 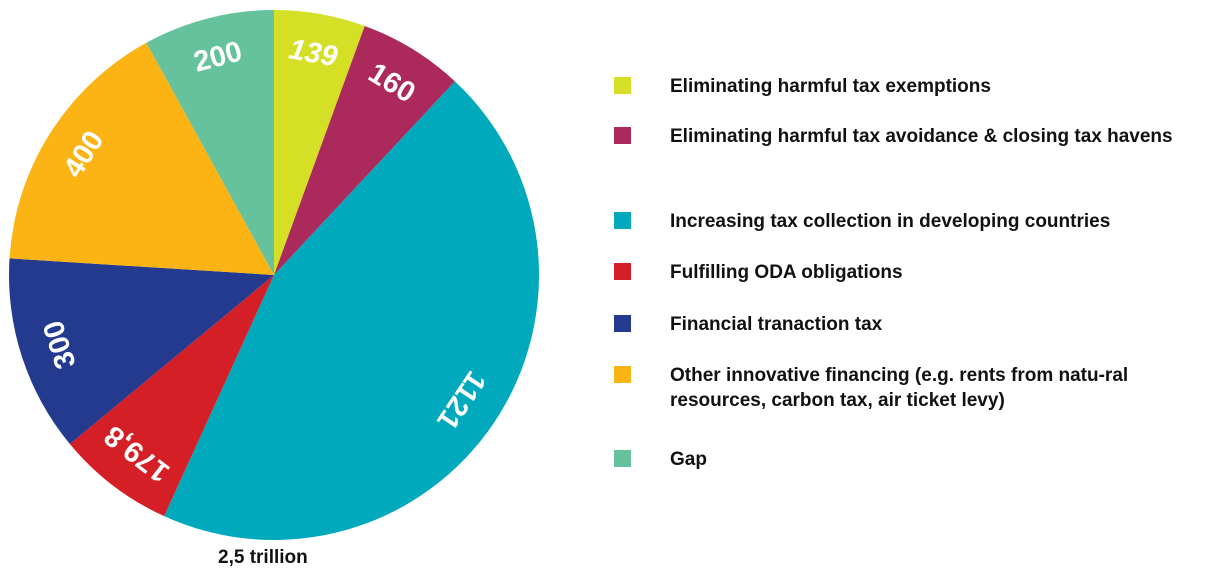 What do you see at coordinates (830, 86) in the screenshot?
I see `legend-label: Eliminating harmful tax exemptions` at bounding box center [830, 86].